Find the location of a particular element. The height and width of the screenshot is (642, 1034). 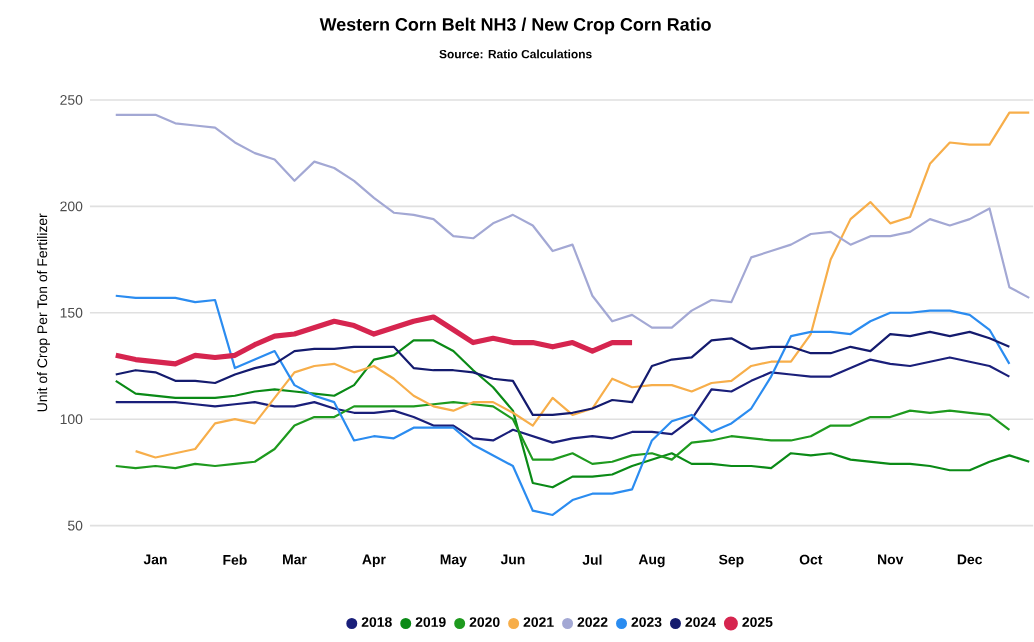

chart-title: Western Corn Belt NH3 / New Crop Corn Ratio is located at coordinates (515, 26).